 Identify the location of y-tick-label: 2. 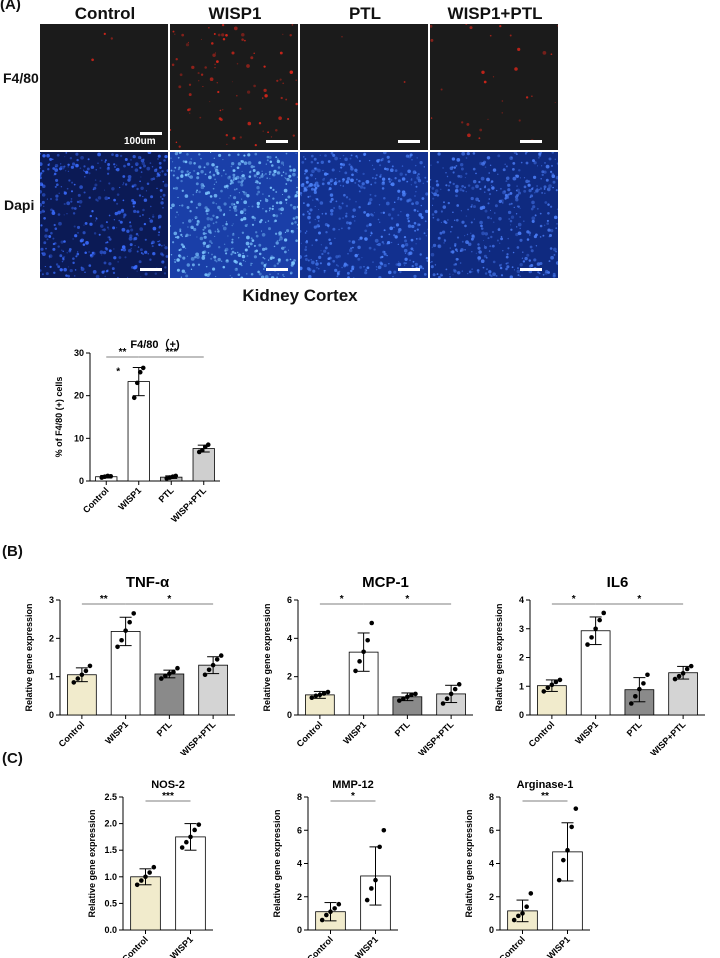
(51, 638).